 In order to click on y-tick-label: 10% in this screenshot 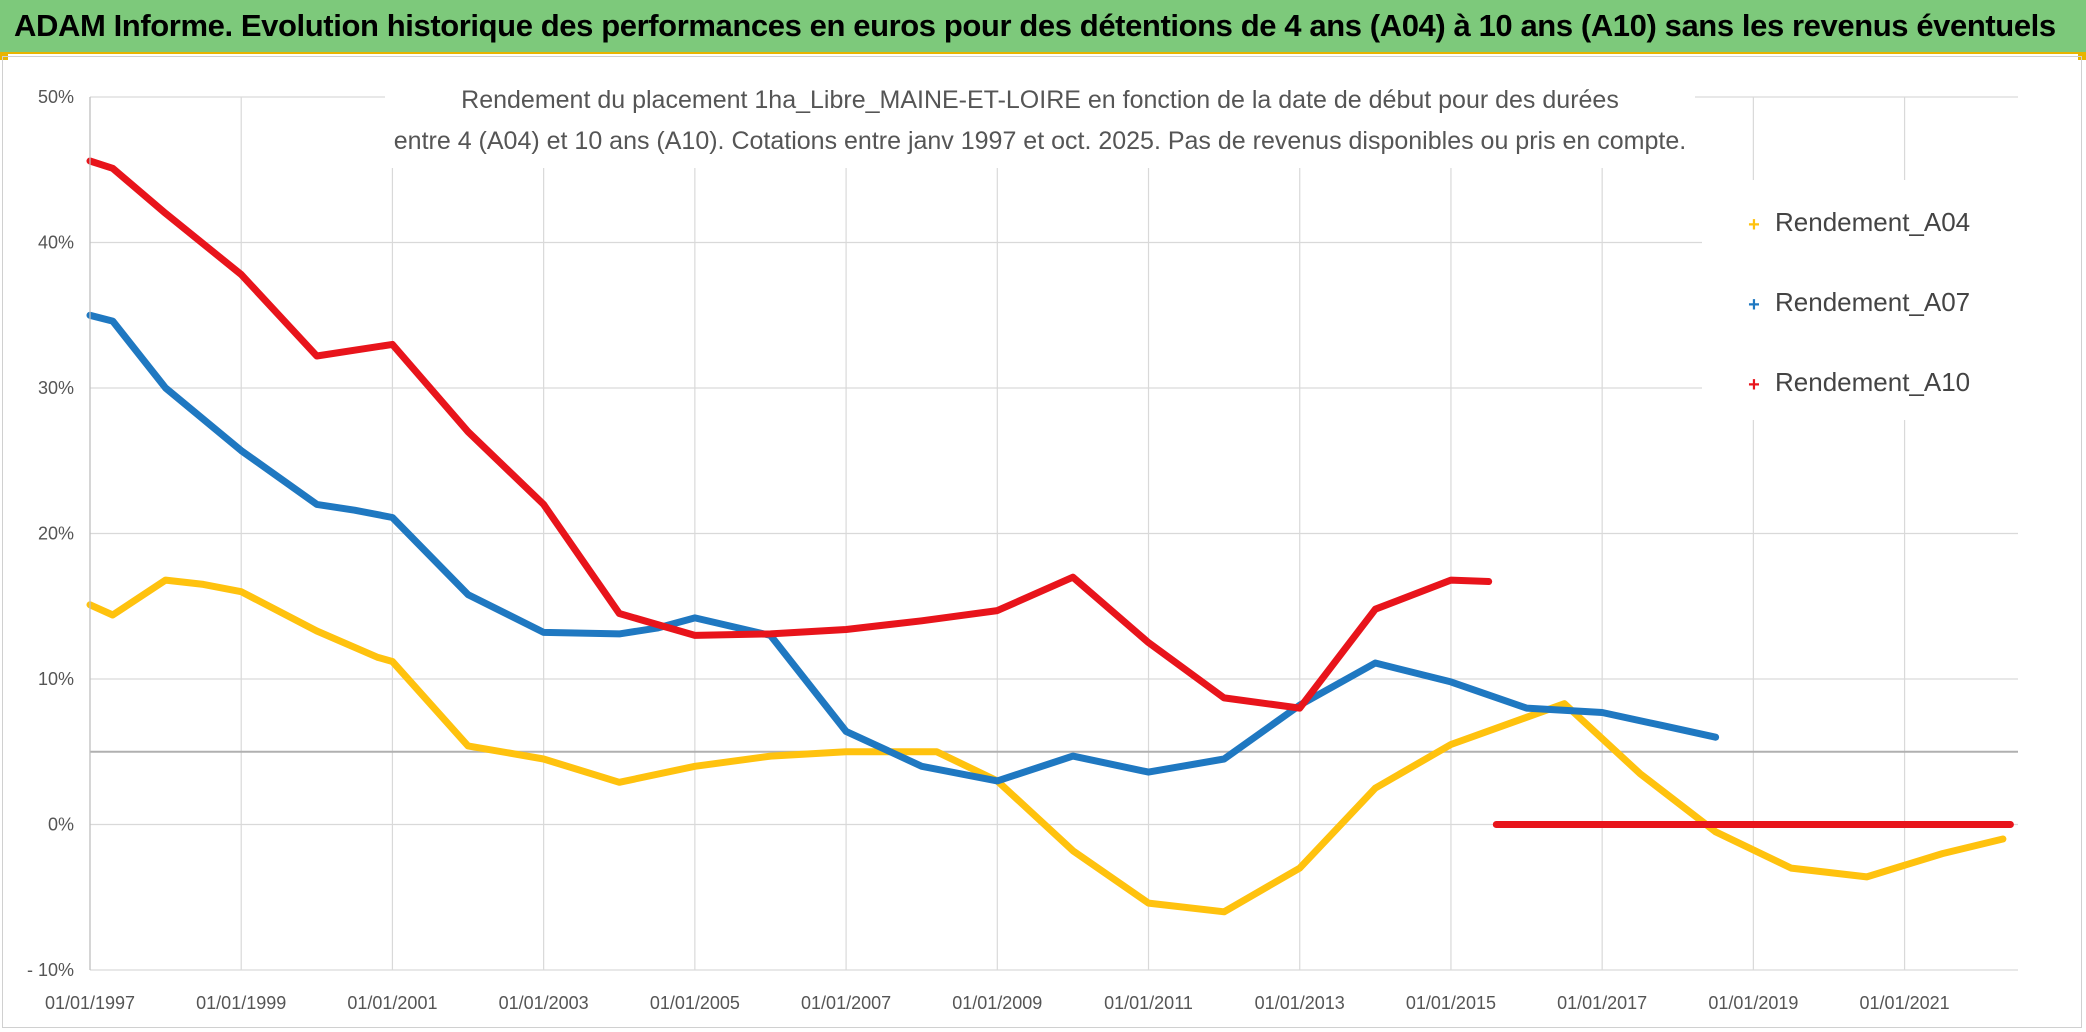, I will do `click(56, 679)`.